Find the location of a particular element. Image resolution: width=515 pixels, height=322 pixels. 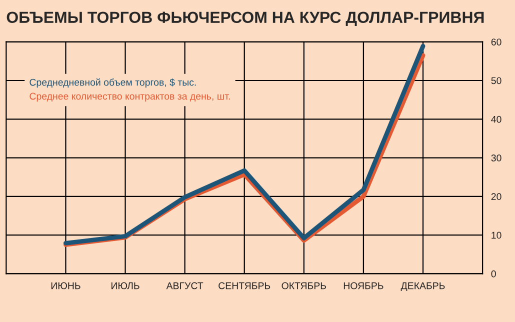

y-tick-label: 0 is located at coordinates (493, 274).